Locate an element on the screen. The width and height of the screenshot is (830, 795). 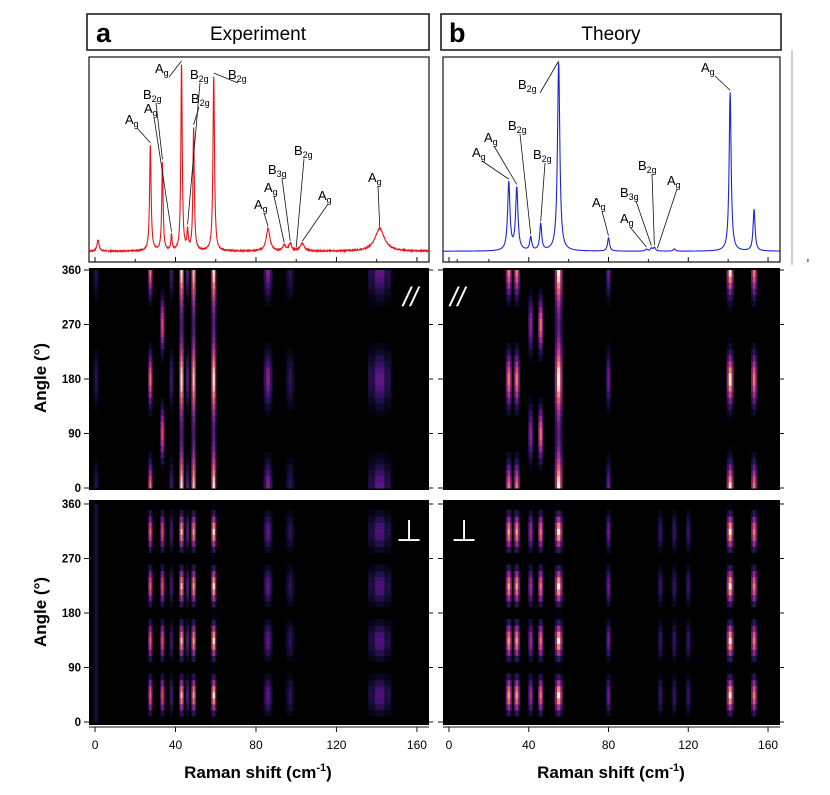
parallel-symbol-exp: // is located at coordinates (411, 297).